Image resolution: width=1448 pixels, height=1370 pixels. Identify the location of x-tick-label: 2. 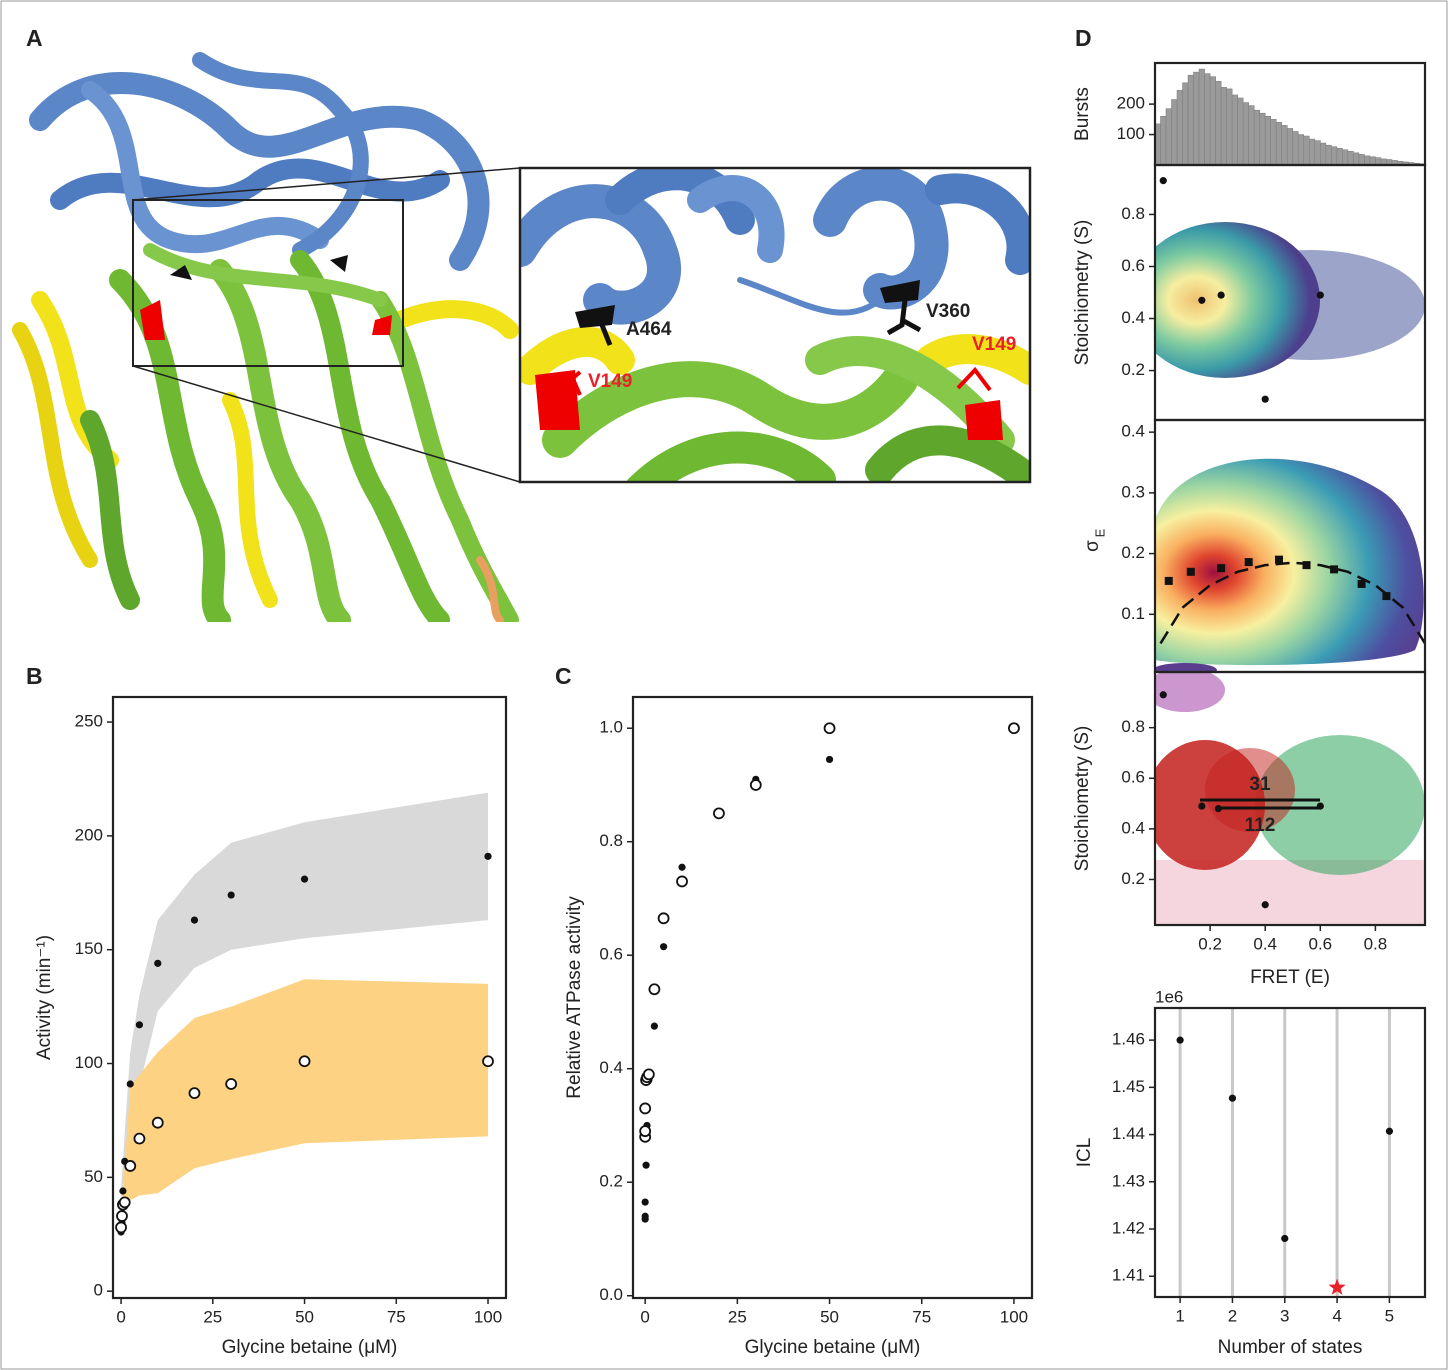
(1232, 1315).